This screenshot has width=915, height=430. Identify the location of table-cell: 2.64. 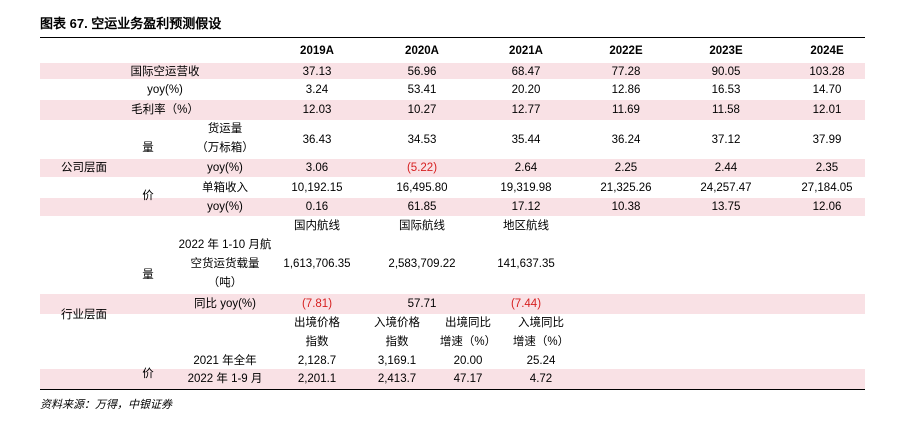
(526, 168).